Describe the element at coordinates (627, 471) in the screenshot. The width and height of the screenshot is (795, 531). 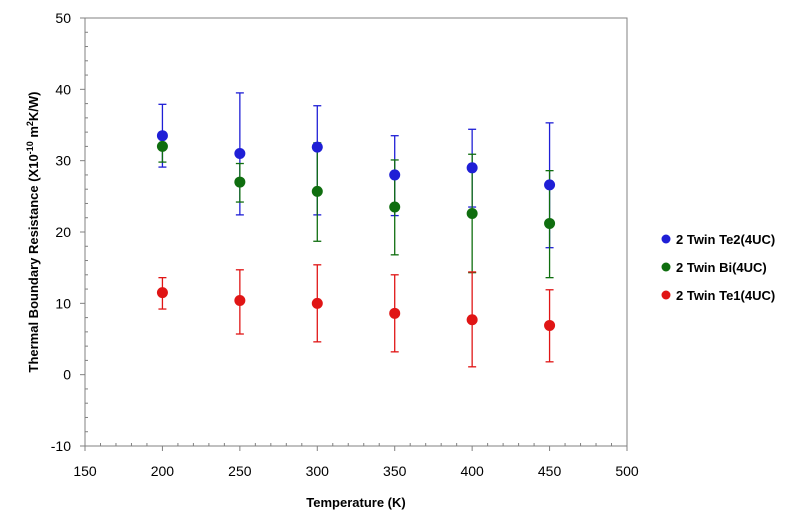
I see `x-tick-label: 500` at that location.